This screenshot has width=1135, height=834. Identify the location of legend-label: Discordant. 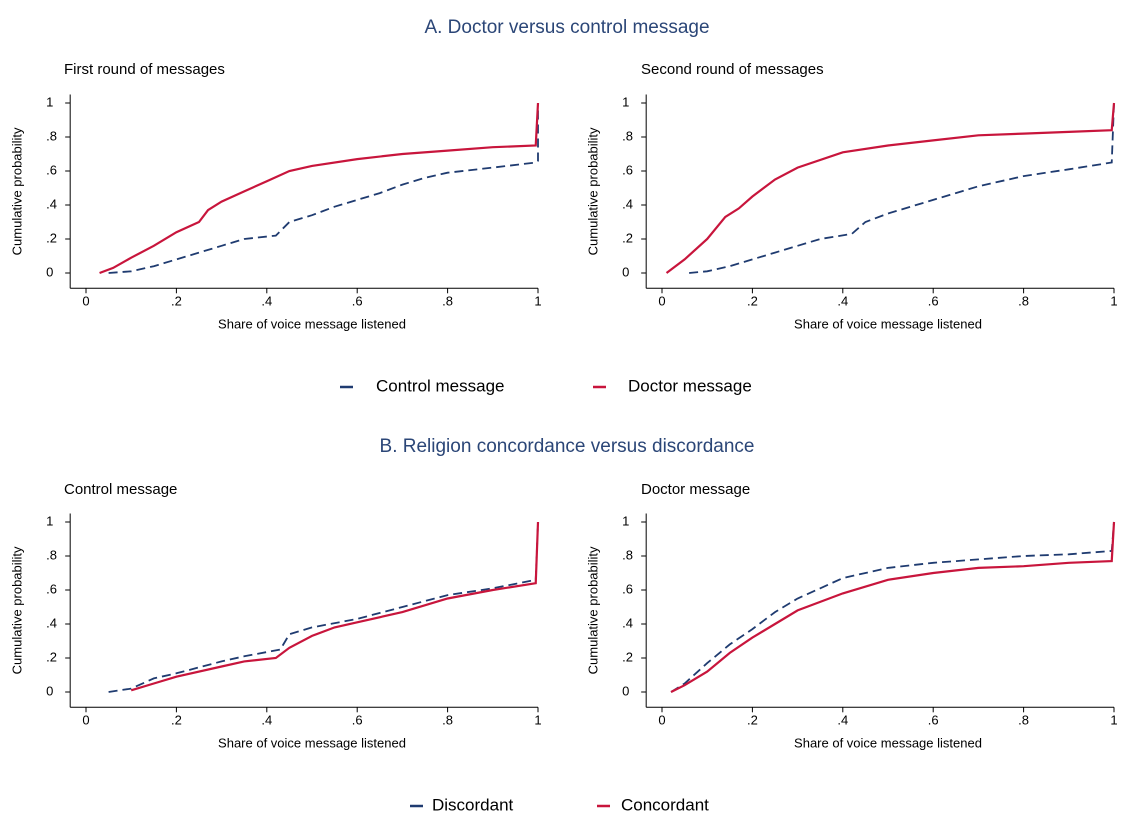
(473, 804).